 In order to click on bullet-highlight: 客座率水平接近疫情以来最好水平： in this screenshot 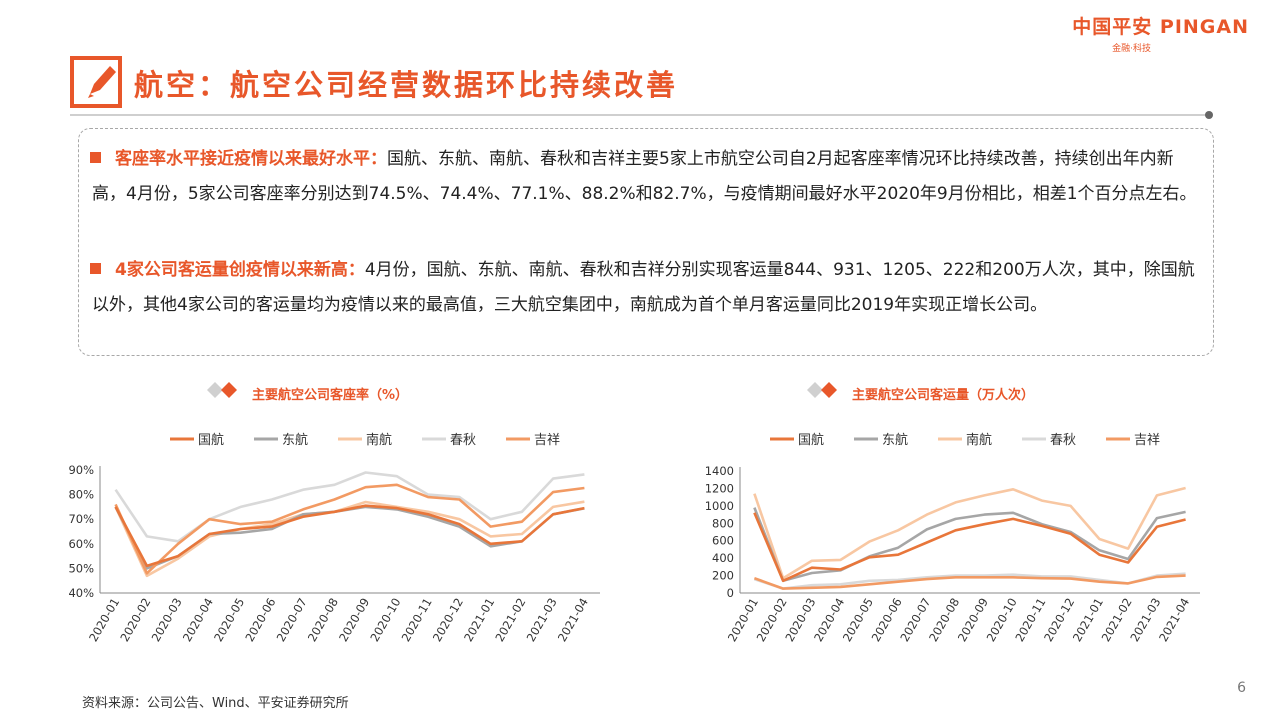, I will do `click(251, 159)`.